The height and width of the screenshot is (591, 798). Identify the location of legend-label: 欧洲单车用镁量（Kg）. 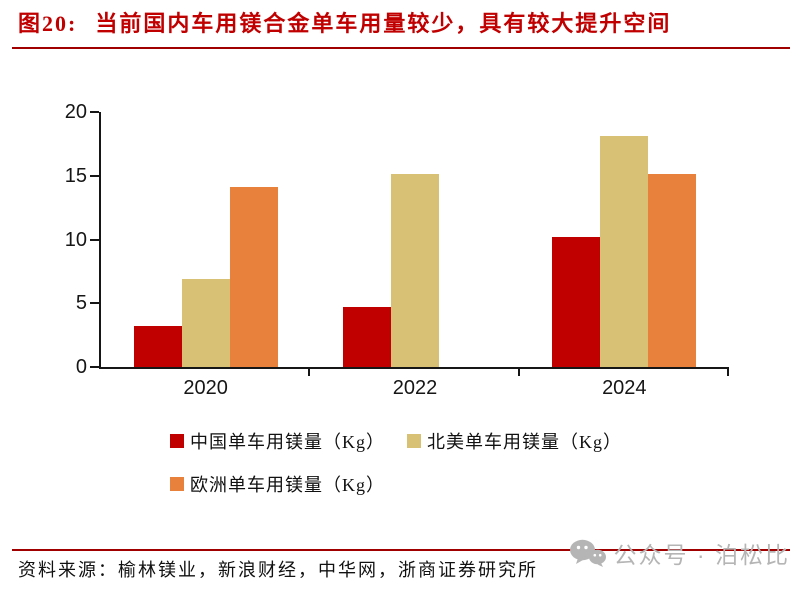
(287, 485).